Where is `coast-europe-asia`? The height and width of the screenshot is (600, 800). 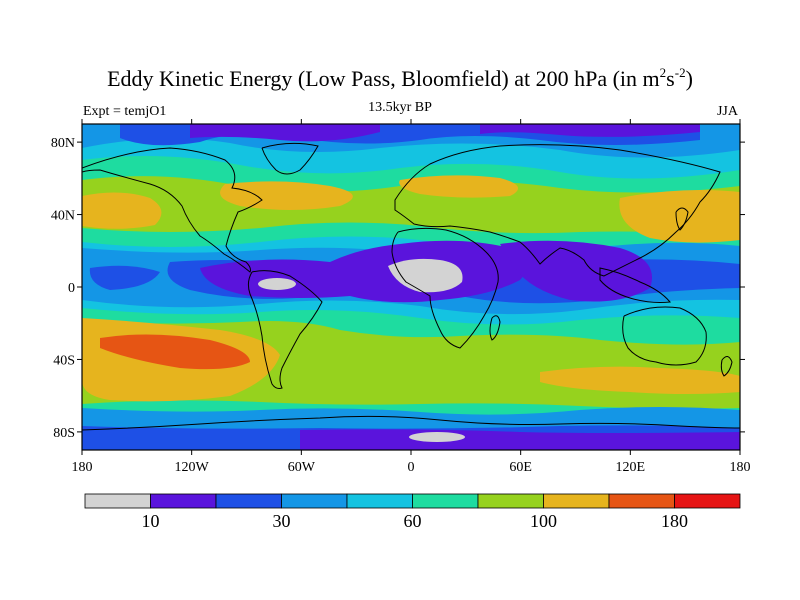
coast-europe-asia is located at coordinates (557, 210).